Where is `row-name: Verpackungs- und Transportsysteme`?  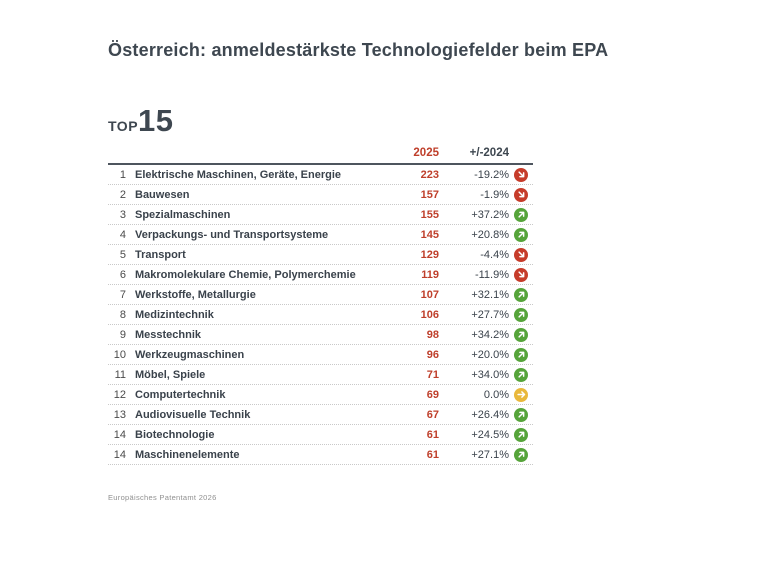
row-name: Verpackungs- und Transportsysteme is located at coordinates (232, 234).